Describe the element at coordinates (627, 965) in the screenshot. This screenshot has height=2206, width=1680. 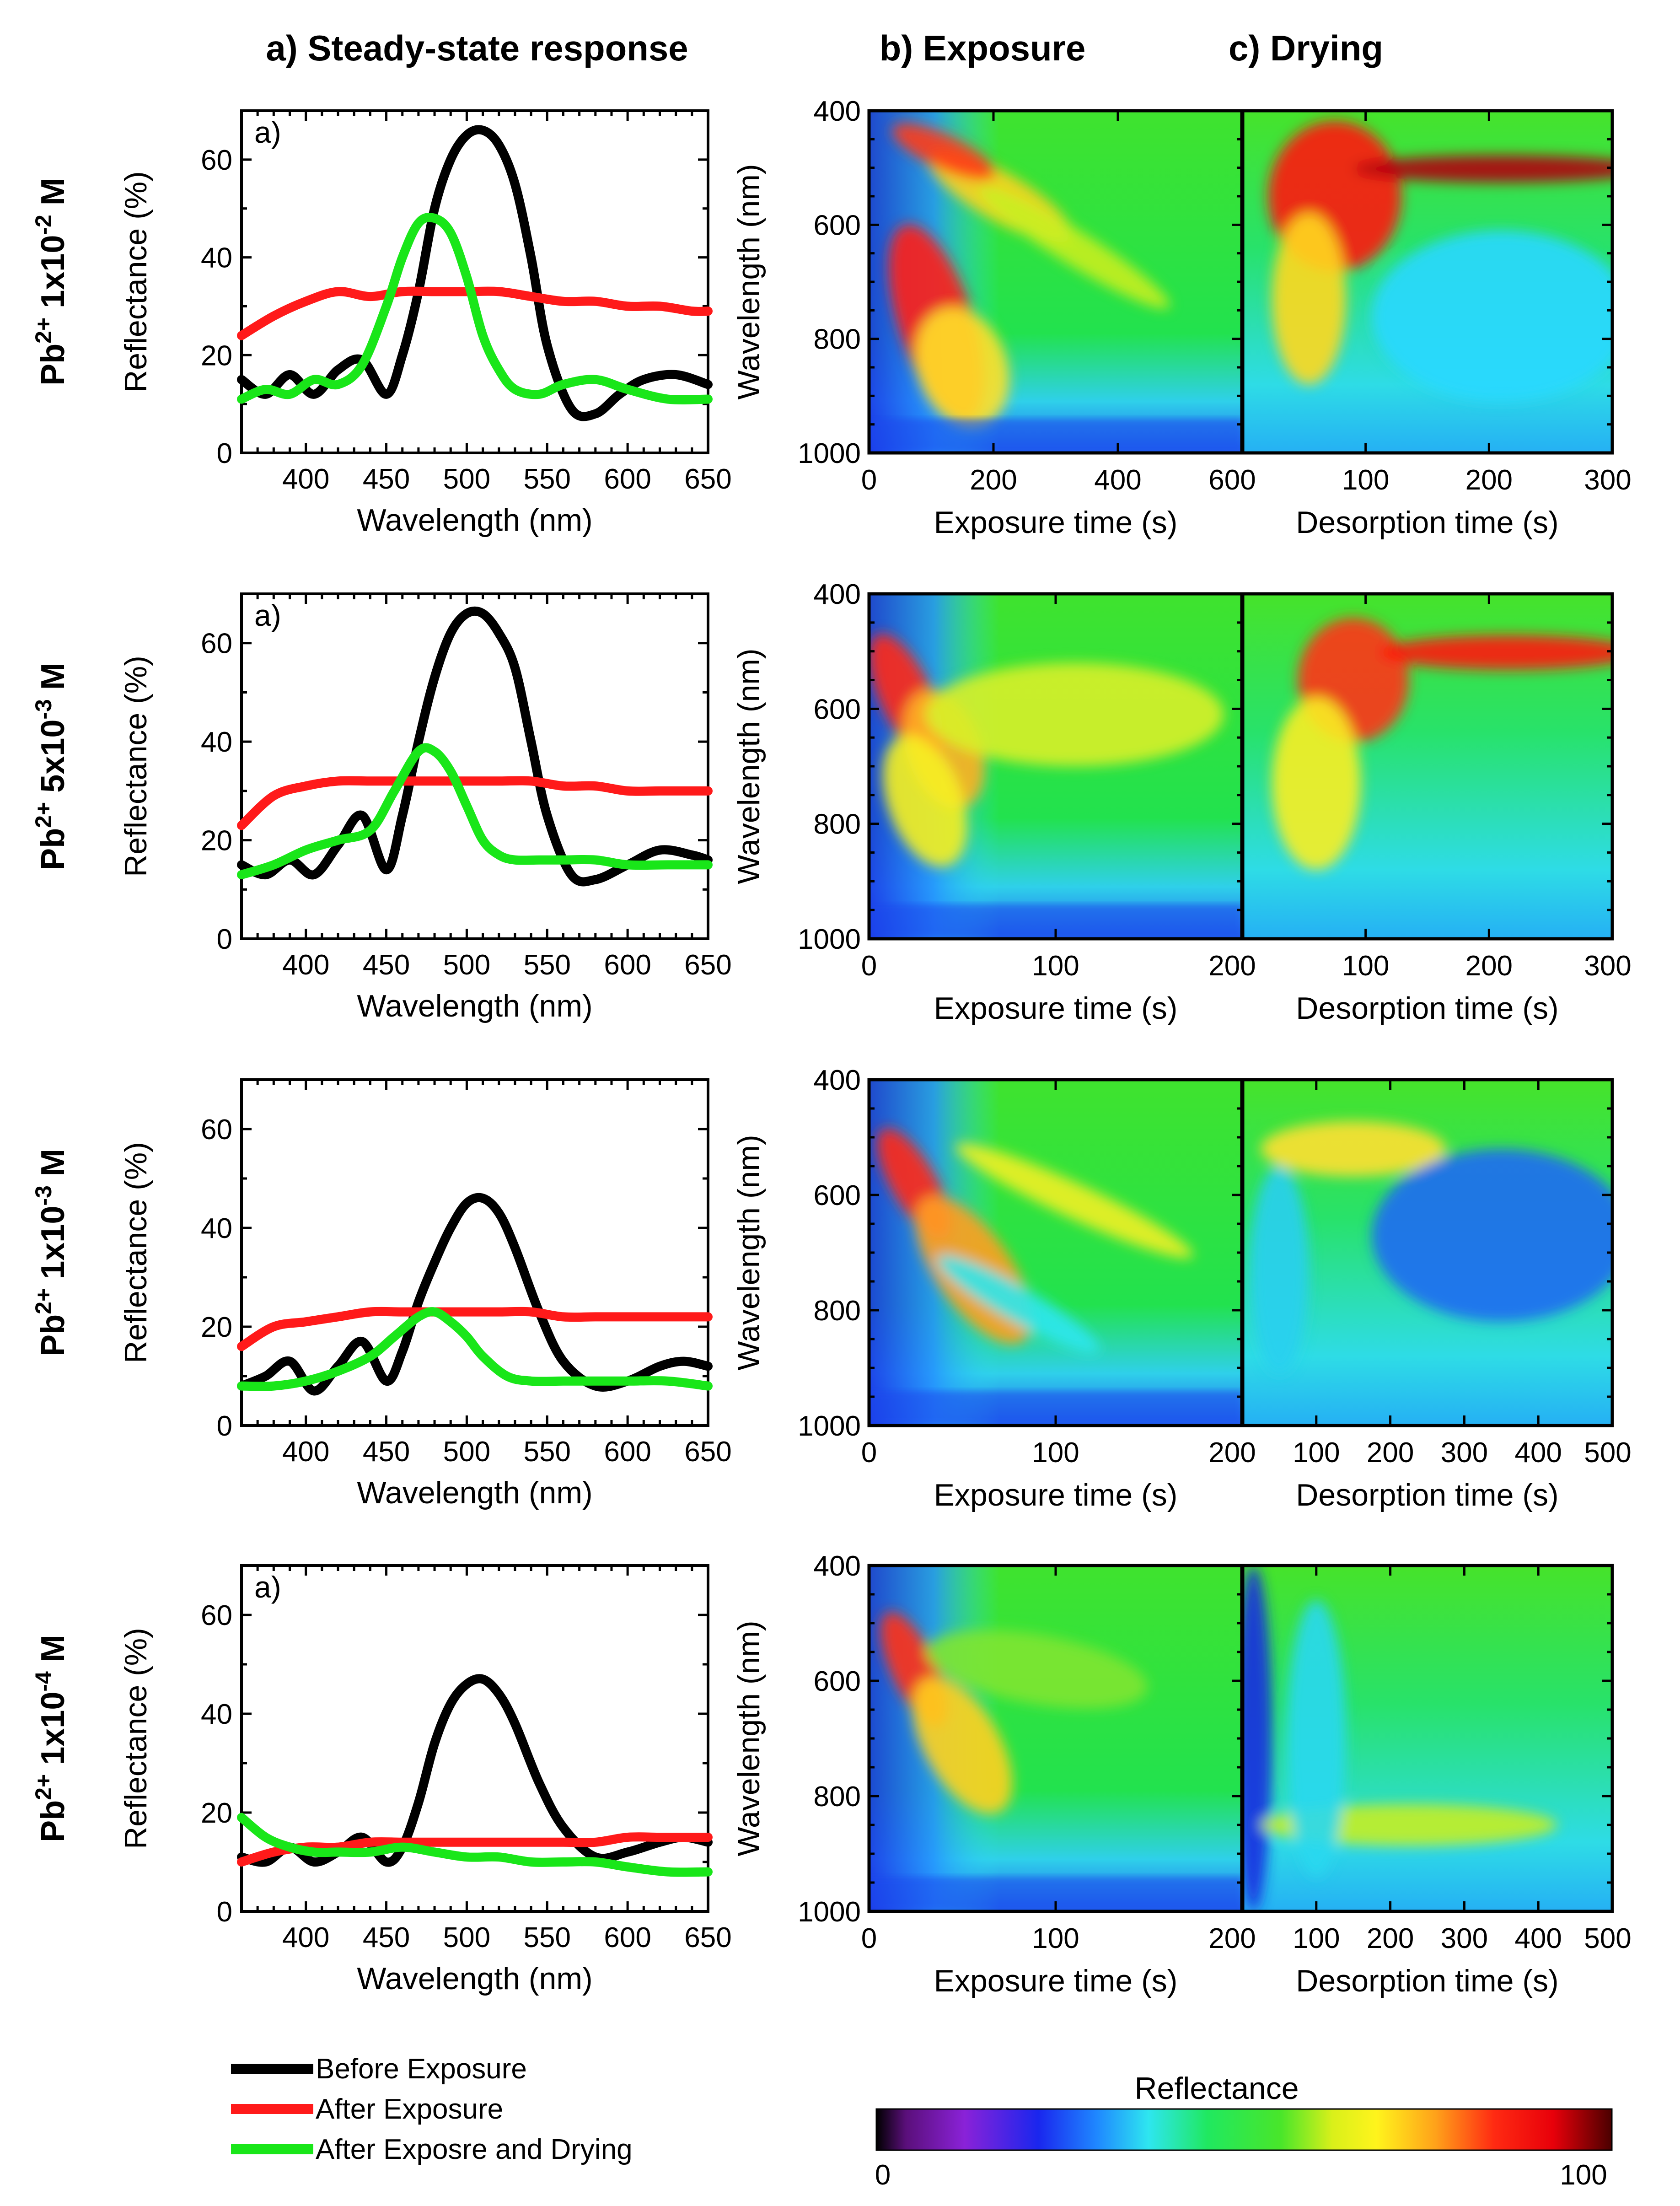
I see `x-tick-label: 600` at that location.